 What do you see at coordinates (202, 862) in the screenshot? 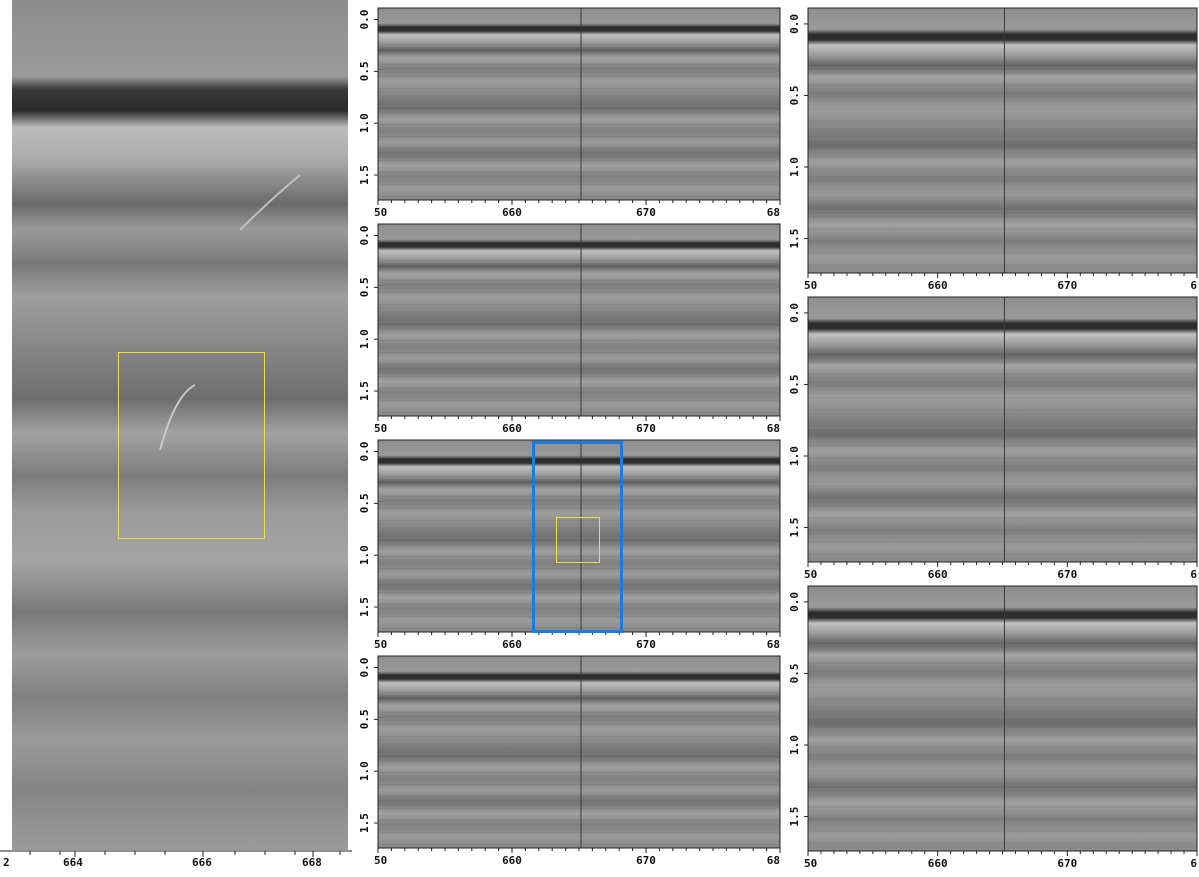
I see `zoom-x-tick-label: 666` at bounding box center [202, 862].